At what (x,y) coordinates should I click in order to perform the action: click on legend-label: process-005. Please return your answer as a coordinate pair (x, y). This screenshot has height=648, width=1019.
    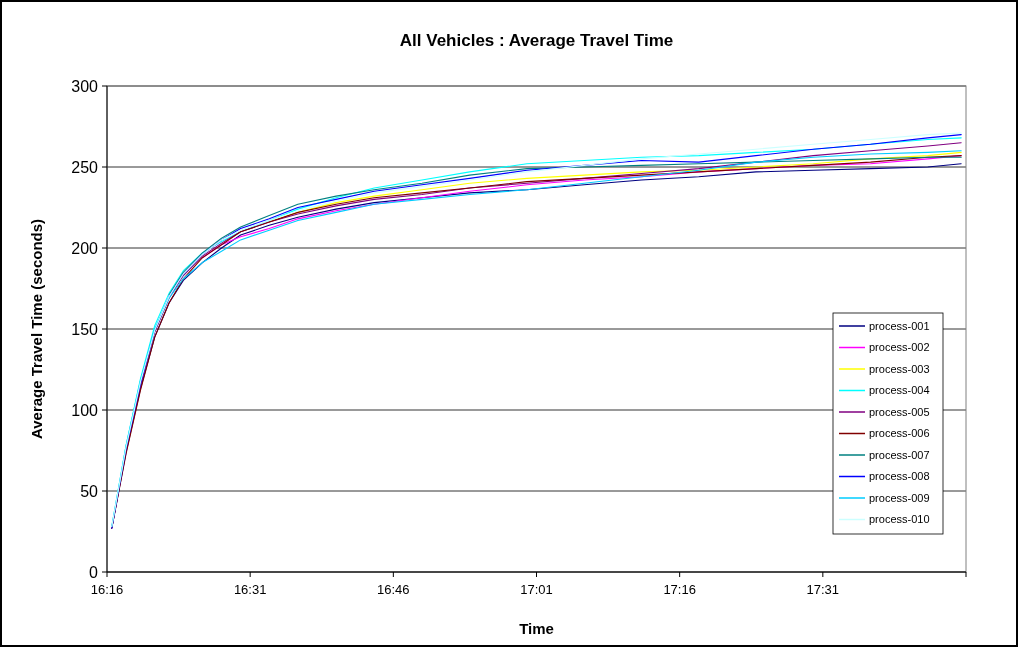
    Looking at the image, I should click on (899, 411).